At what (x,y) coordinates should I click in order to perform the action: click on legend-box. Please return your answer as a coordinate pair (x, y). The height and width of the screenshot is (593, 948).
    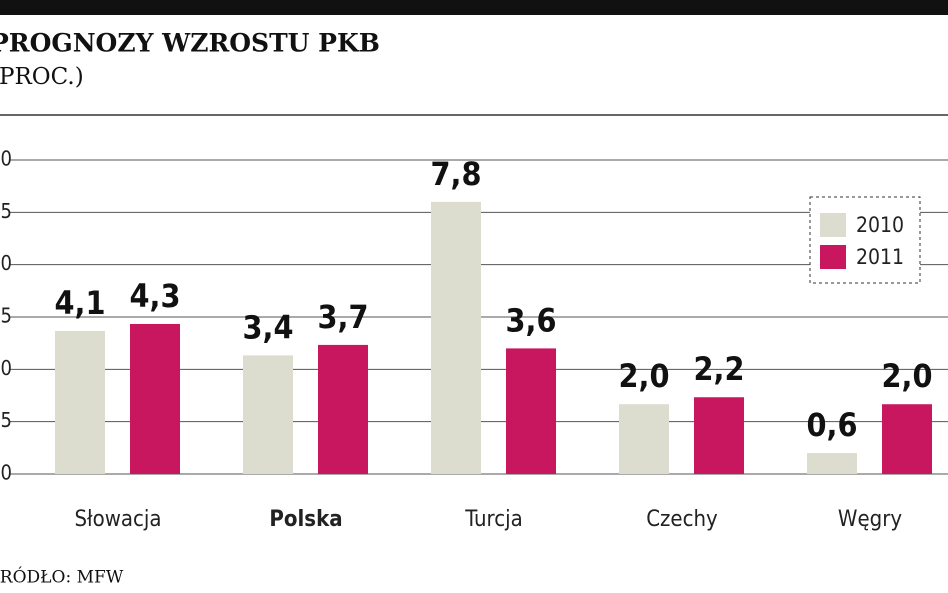
    Looking at the image, I should click on (865, 240).